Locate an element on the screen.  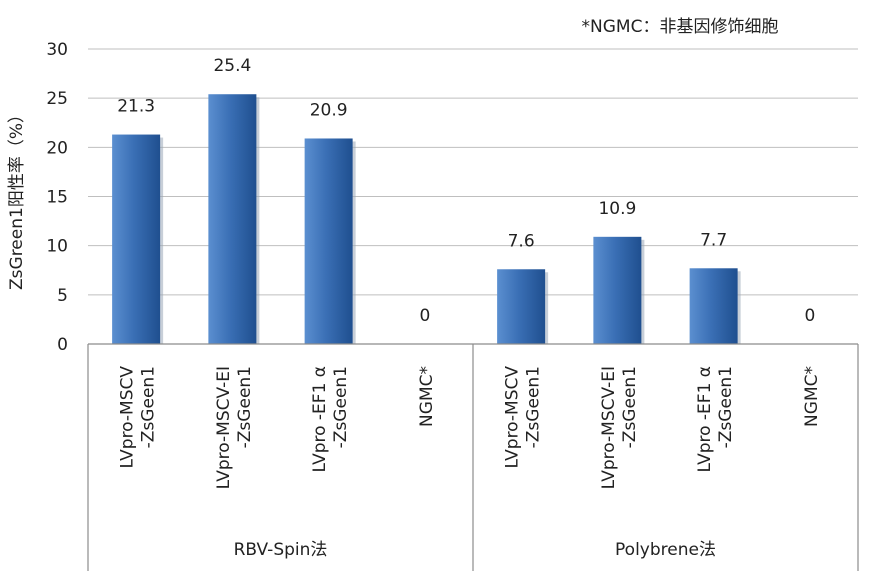
data-label: 20.9 is located at coordinates (329, 110).